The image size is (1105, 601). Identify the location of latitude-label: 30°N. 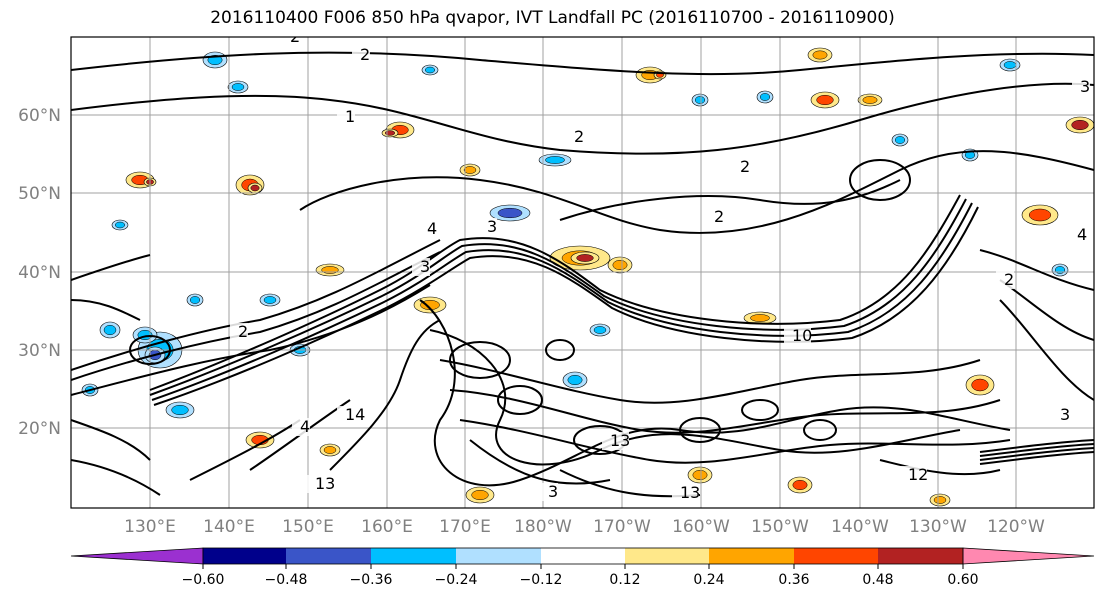
(39, 351).